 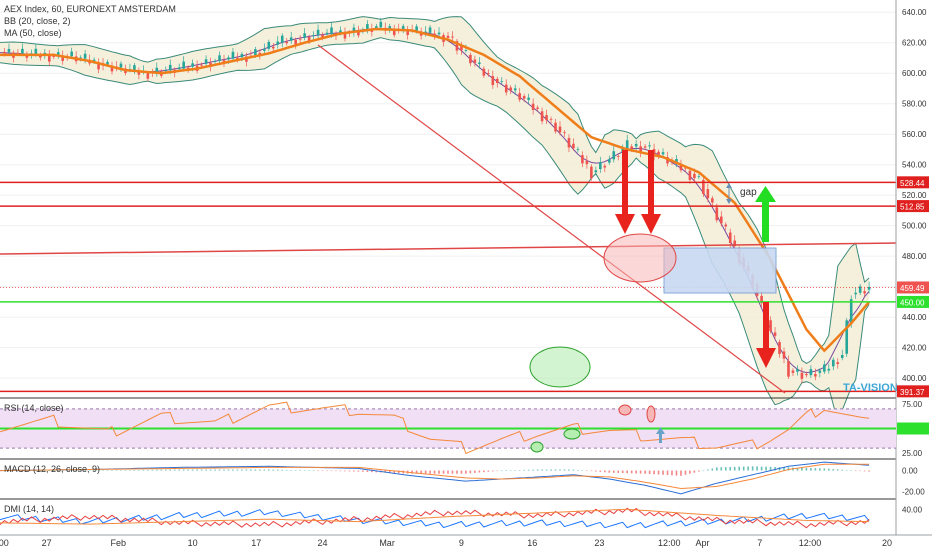 What do you see at coordinates (47, 543) in the screenshot?
I see `time-tick-label: 27` at bounding box center [47, 543].